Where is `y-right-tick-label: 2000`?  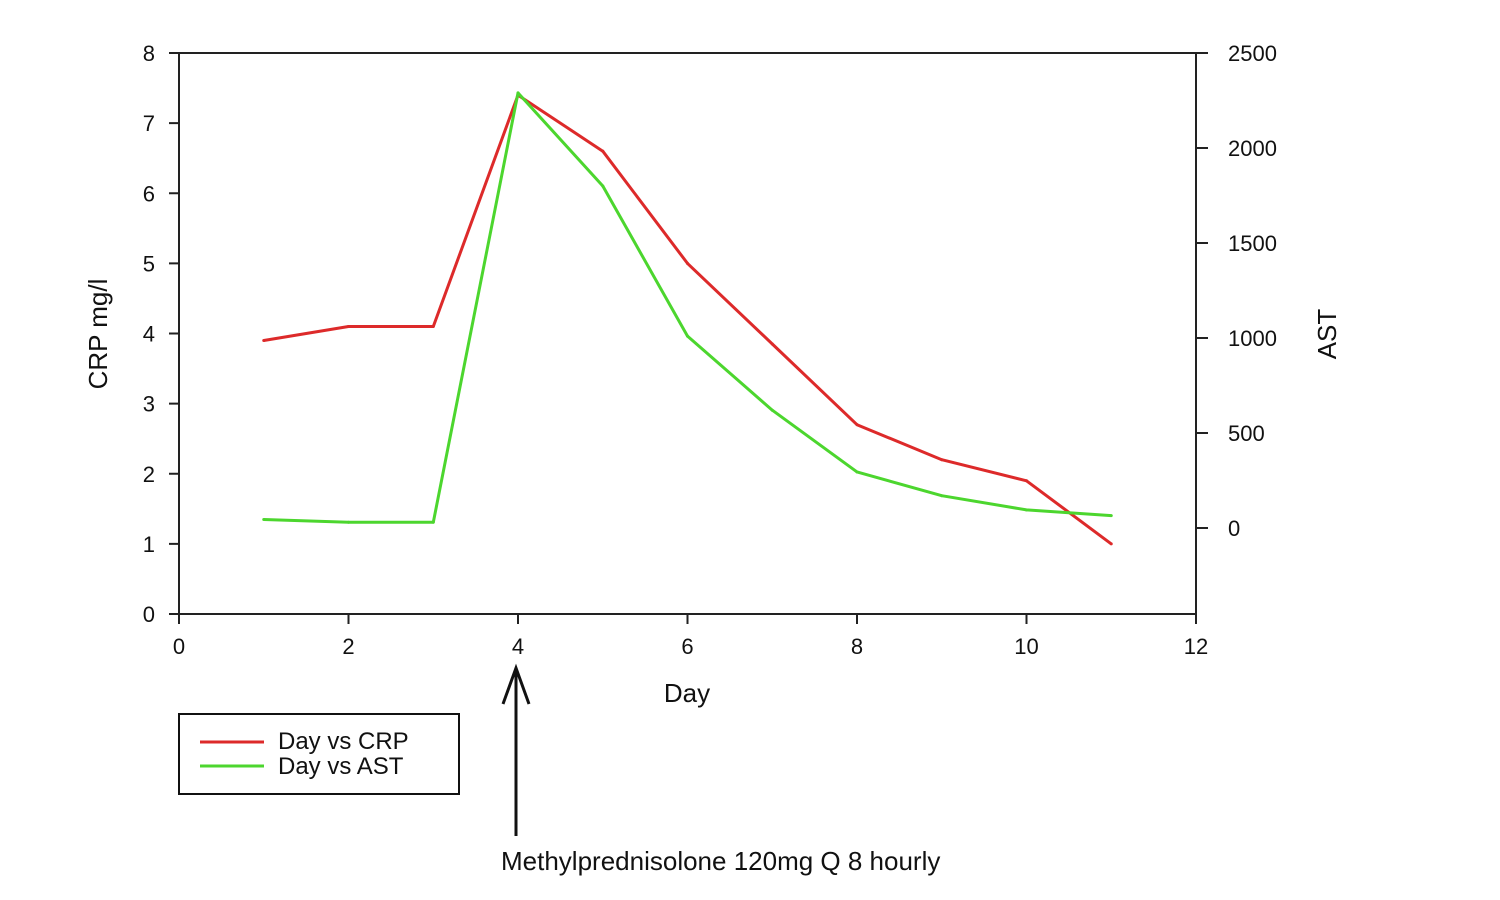 y-right-tick-label: 2000 is located at coordinates (1252, 148).